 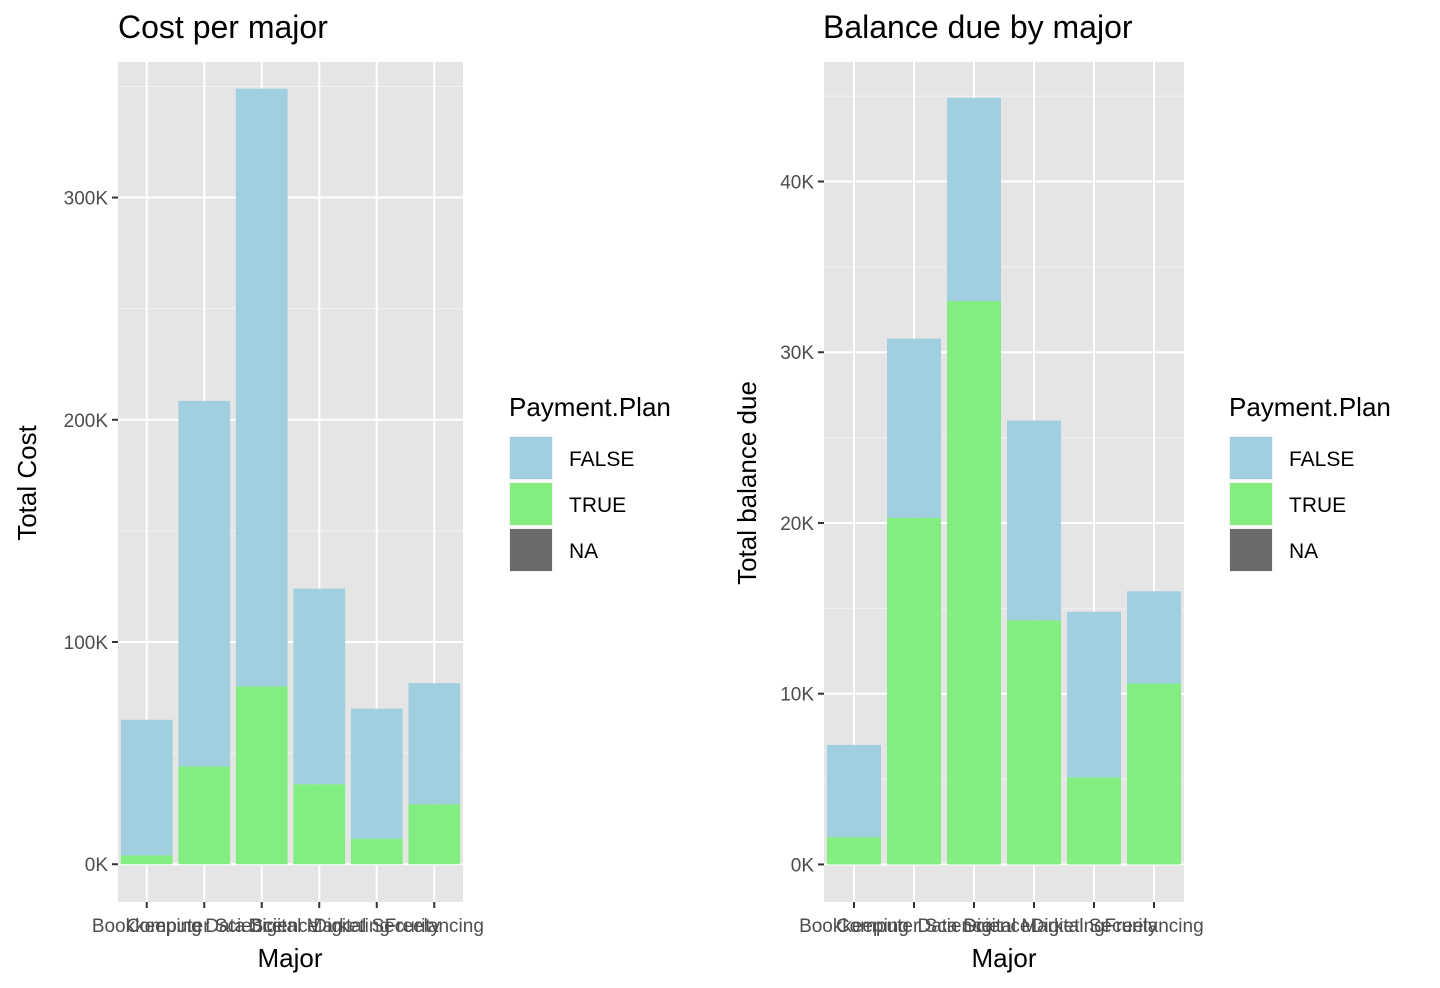 I want to click on chart-title: Cost per major, so click(x=223, y=27).